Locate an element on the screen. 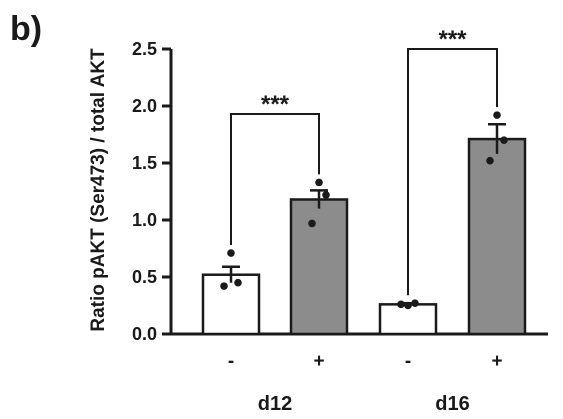 The width and height of the screenshot is (563, 419). y-tick-label: 1.0 is located at coordinates (144, 220).